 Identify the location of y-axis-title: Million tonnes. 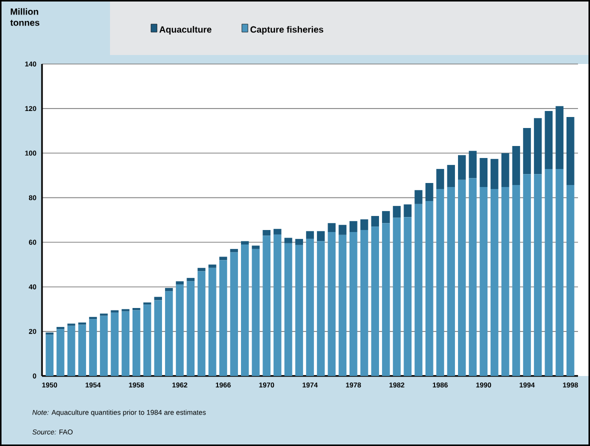
(25, 17).